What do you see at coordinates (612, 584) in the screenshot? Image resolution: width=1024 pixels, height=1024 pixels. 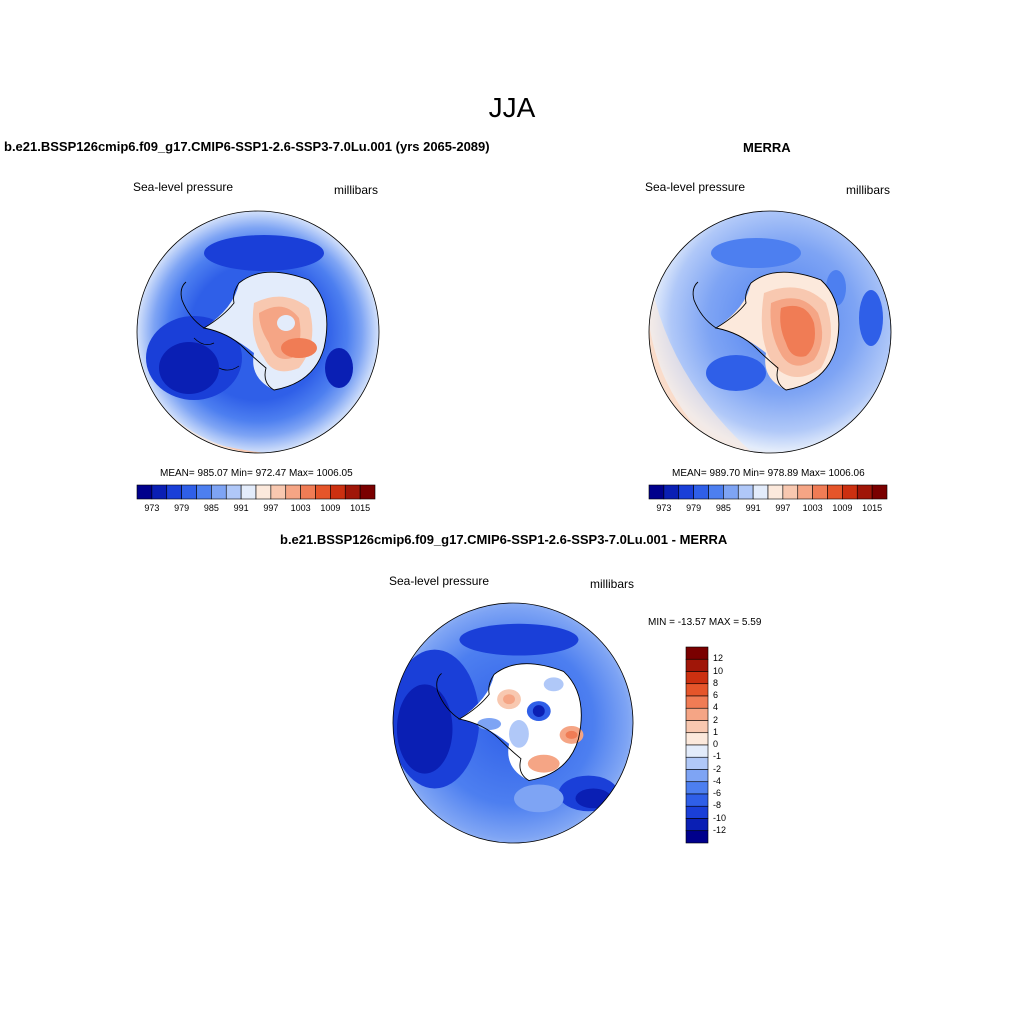 I see `panel-3-units-label: millibars` at bounding box center [612, 584].